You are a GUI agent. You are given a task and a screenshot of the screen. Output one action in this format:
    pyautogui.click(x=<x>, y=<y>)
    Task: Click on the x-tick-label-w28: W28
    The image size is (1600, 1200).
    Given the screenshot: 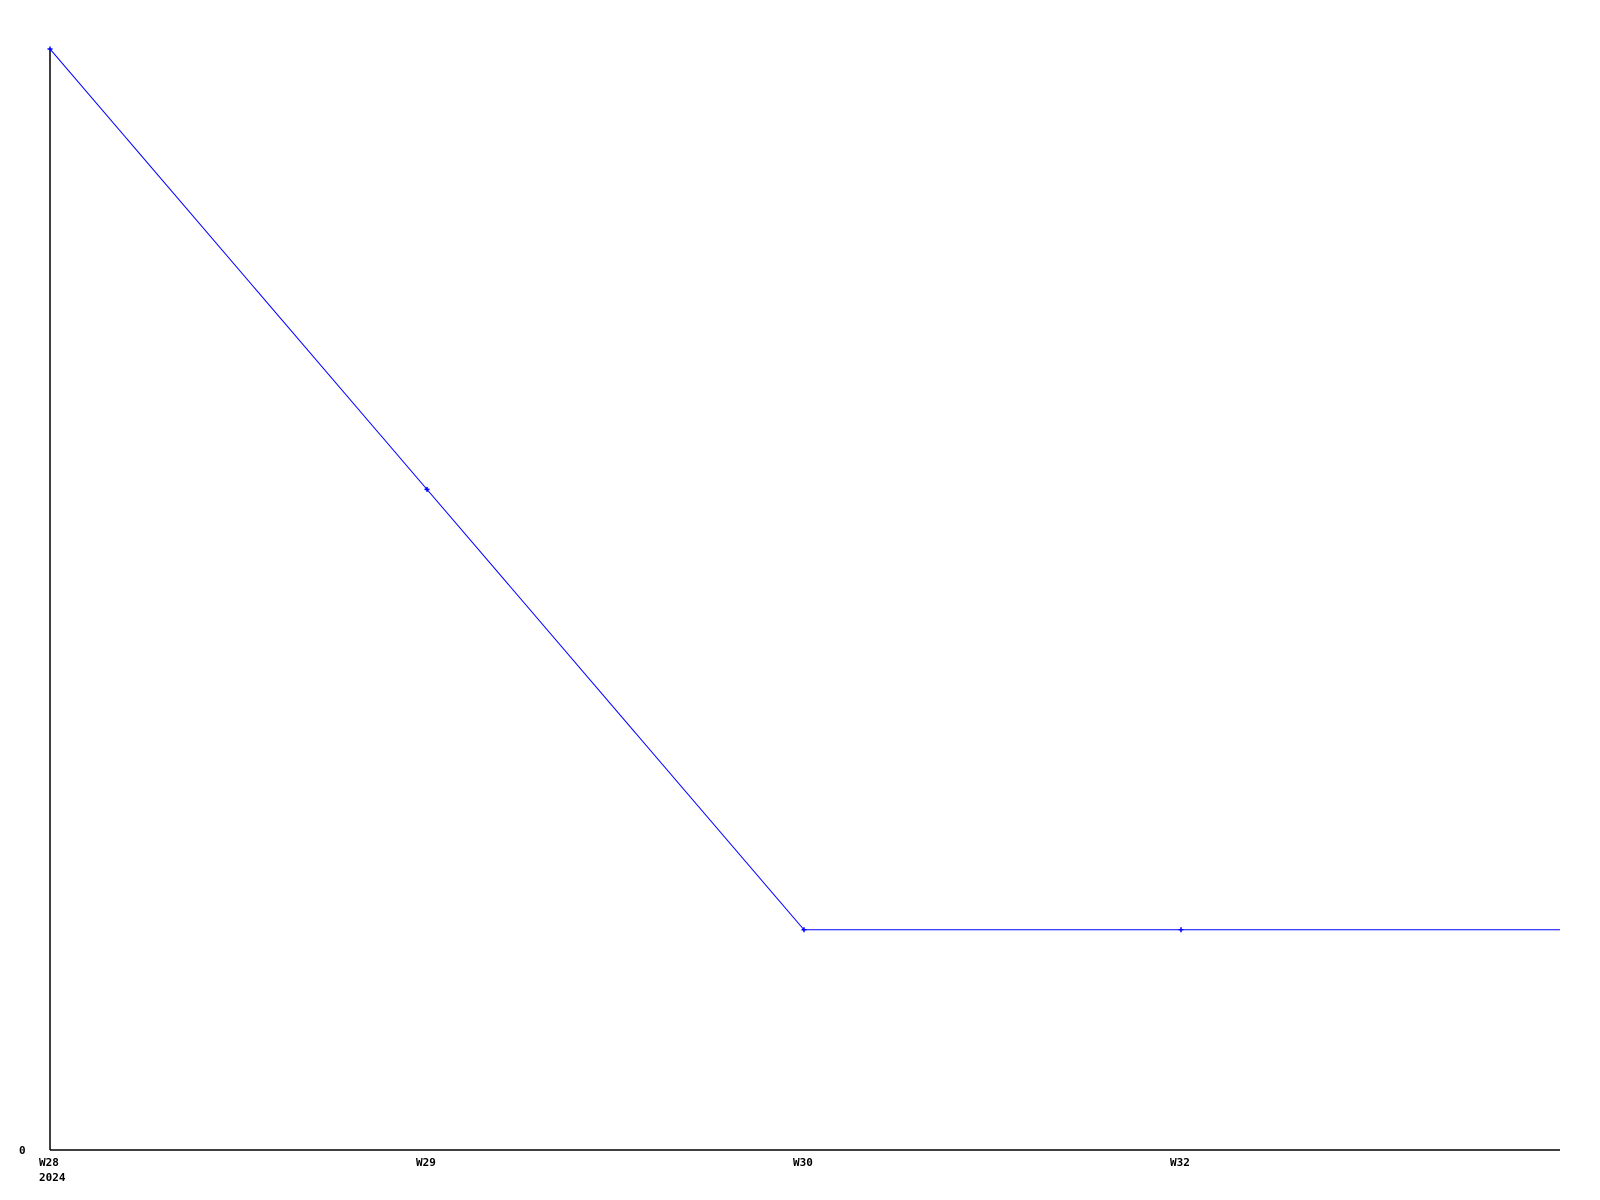 What is the action you would take?
    pyautogui.click(x=49, y=1162)
    